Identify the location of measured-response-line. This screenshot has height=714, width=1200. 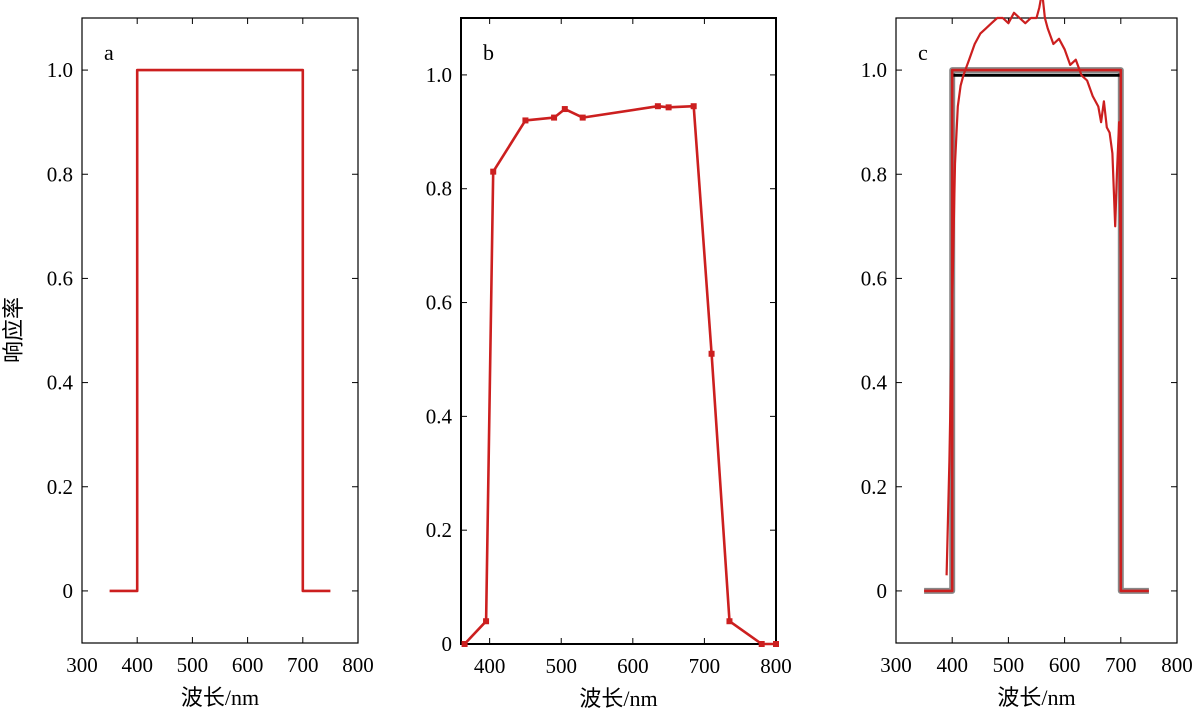
(1033, 288).